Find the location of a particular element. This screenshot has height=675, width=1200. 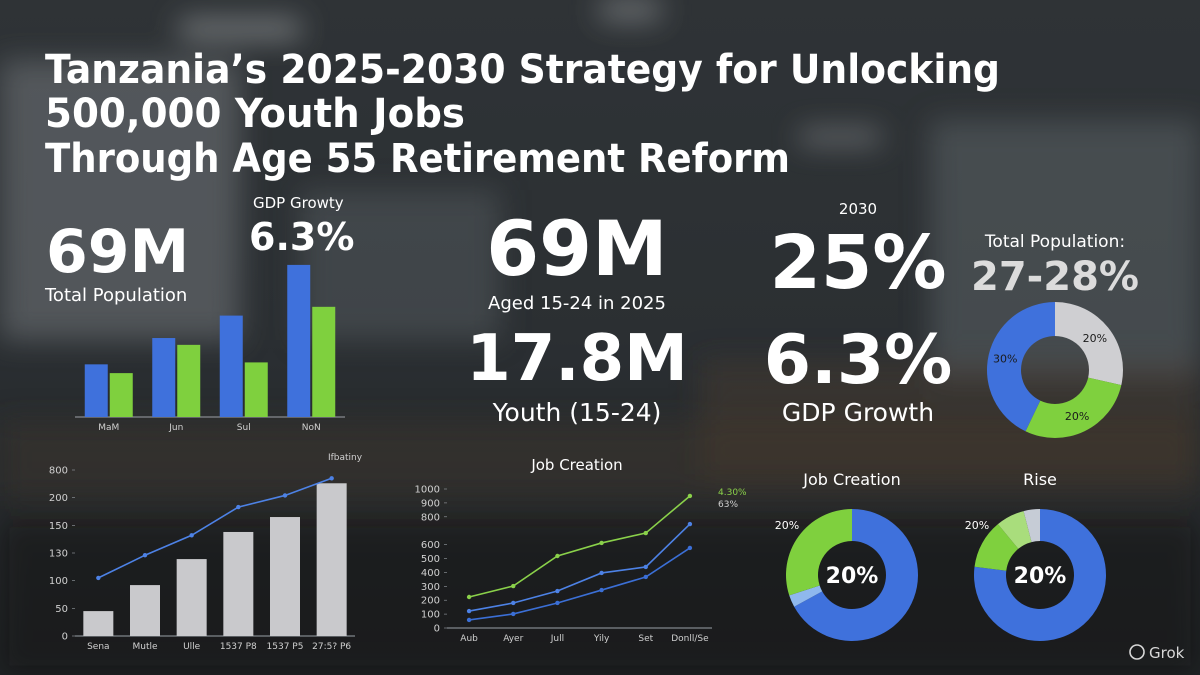

x-tick-label: Jull is located at coordinates (557, 639).